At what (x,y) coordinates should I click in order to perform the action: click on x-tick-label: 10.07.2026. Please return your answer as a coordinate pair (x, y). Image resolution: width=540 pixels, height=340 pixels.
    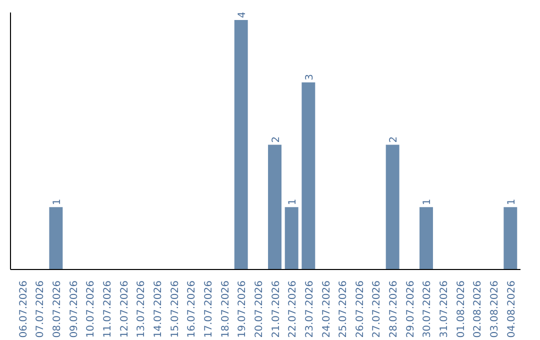
    Looking at the image, I should click on (91, 309).